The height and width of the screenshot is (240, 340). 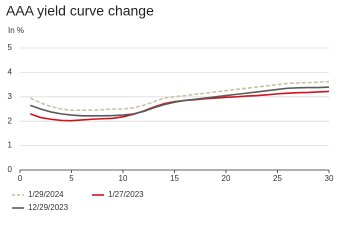 I want to click on y-tick-label: 2, so click(x=10, y=120).